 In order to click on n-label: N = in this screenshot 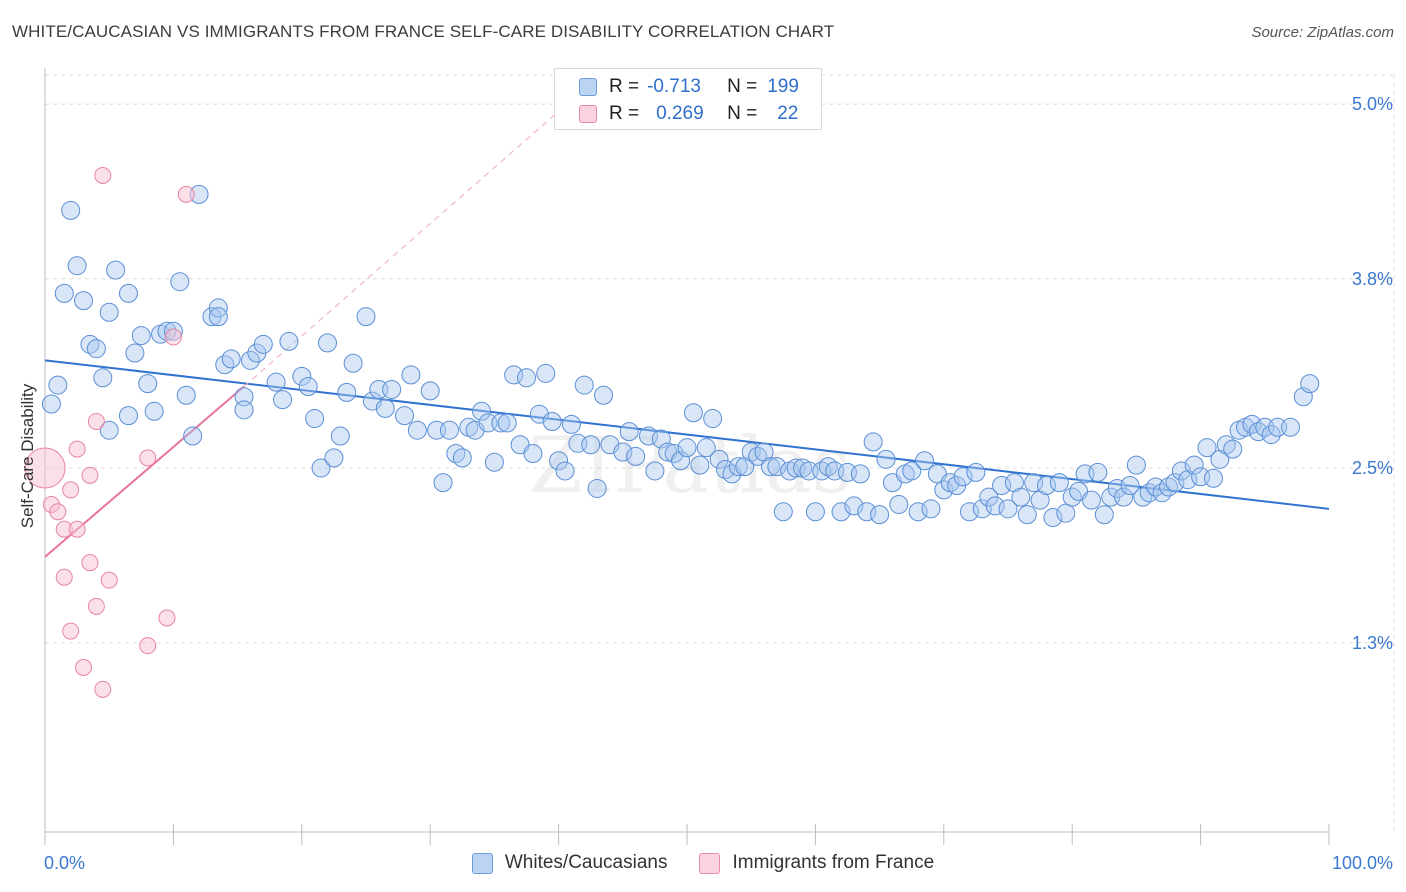, I will do `click(742, 86)`.